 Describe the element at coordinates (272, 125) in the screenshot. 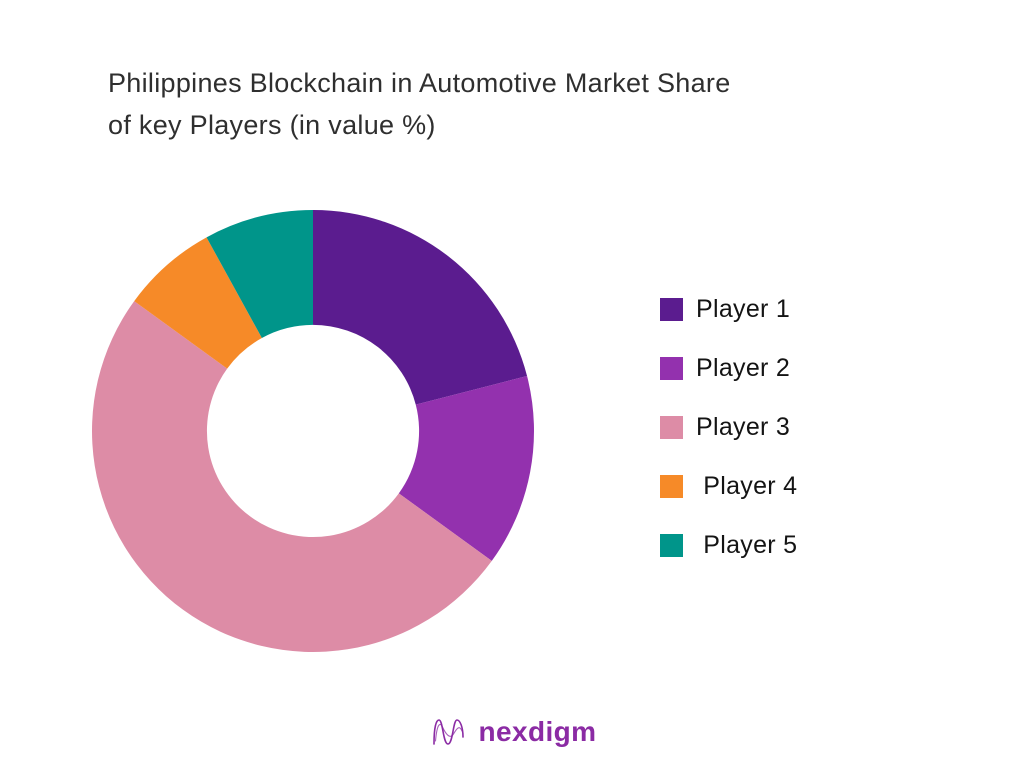

I see `chart-title-line-2: of key Players (in value %)` at that location.